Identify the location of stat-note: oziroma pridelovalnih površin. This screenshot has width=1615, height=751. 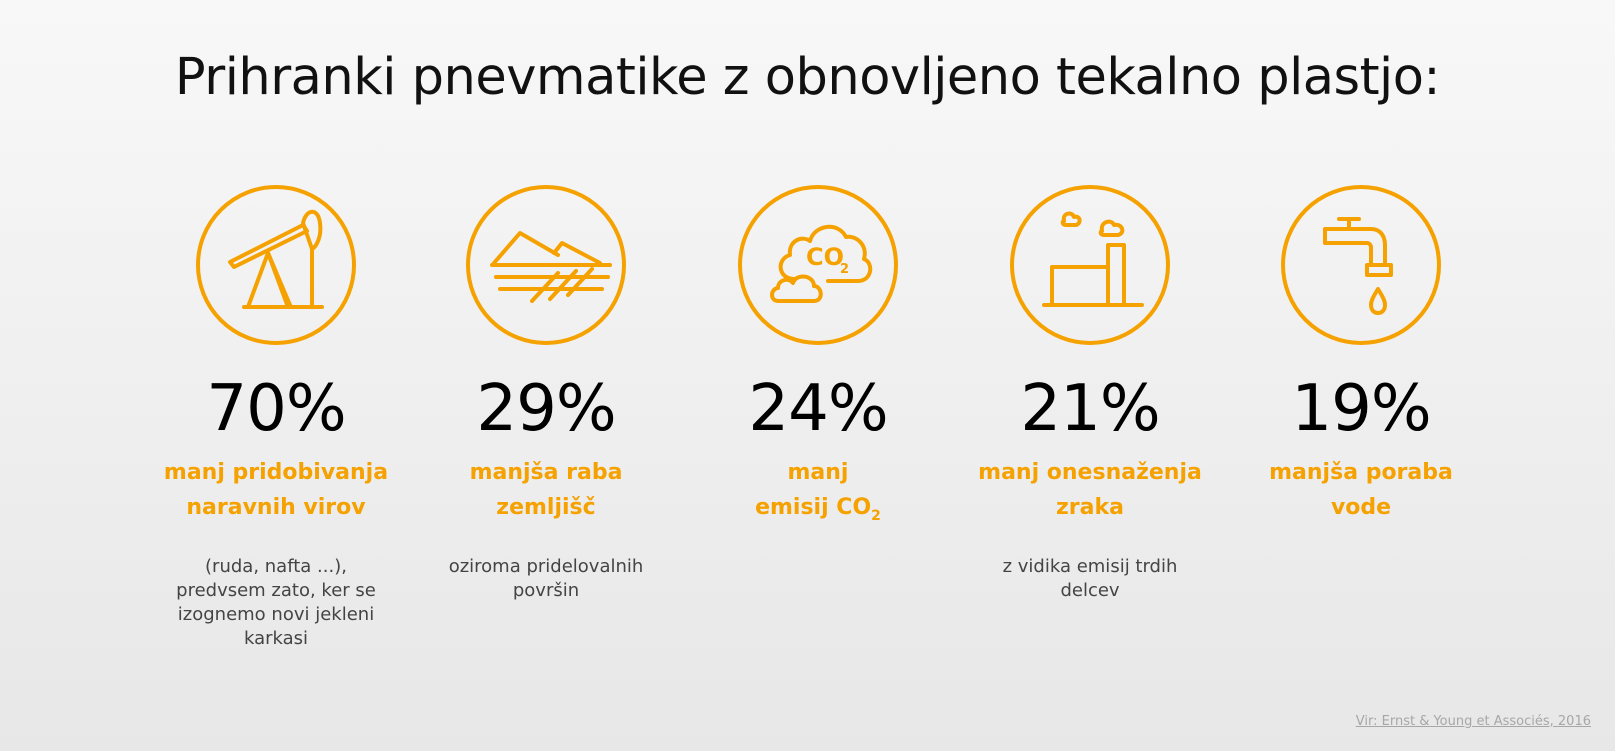
(546, 578).